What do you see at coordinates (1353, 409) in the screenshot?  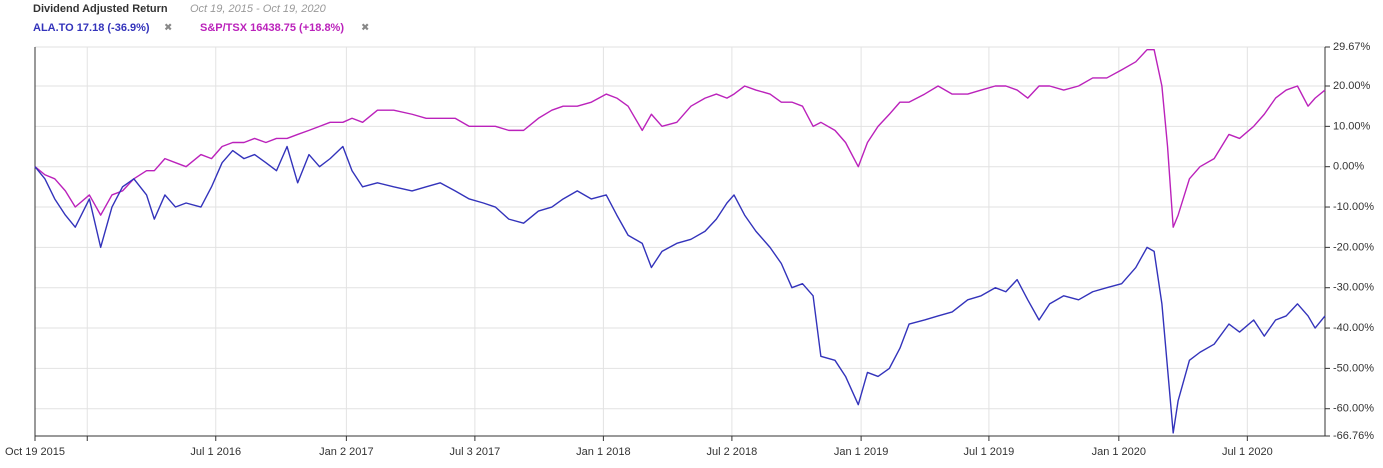 I see `y-tick-label: -60.00%` at bounding box center [1353, 409].